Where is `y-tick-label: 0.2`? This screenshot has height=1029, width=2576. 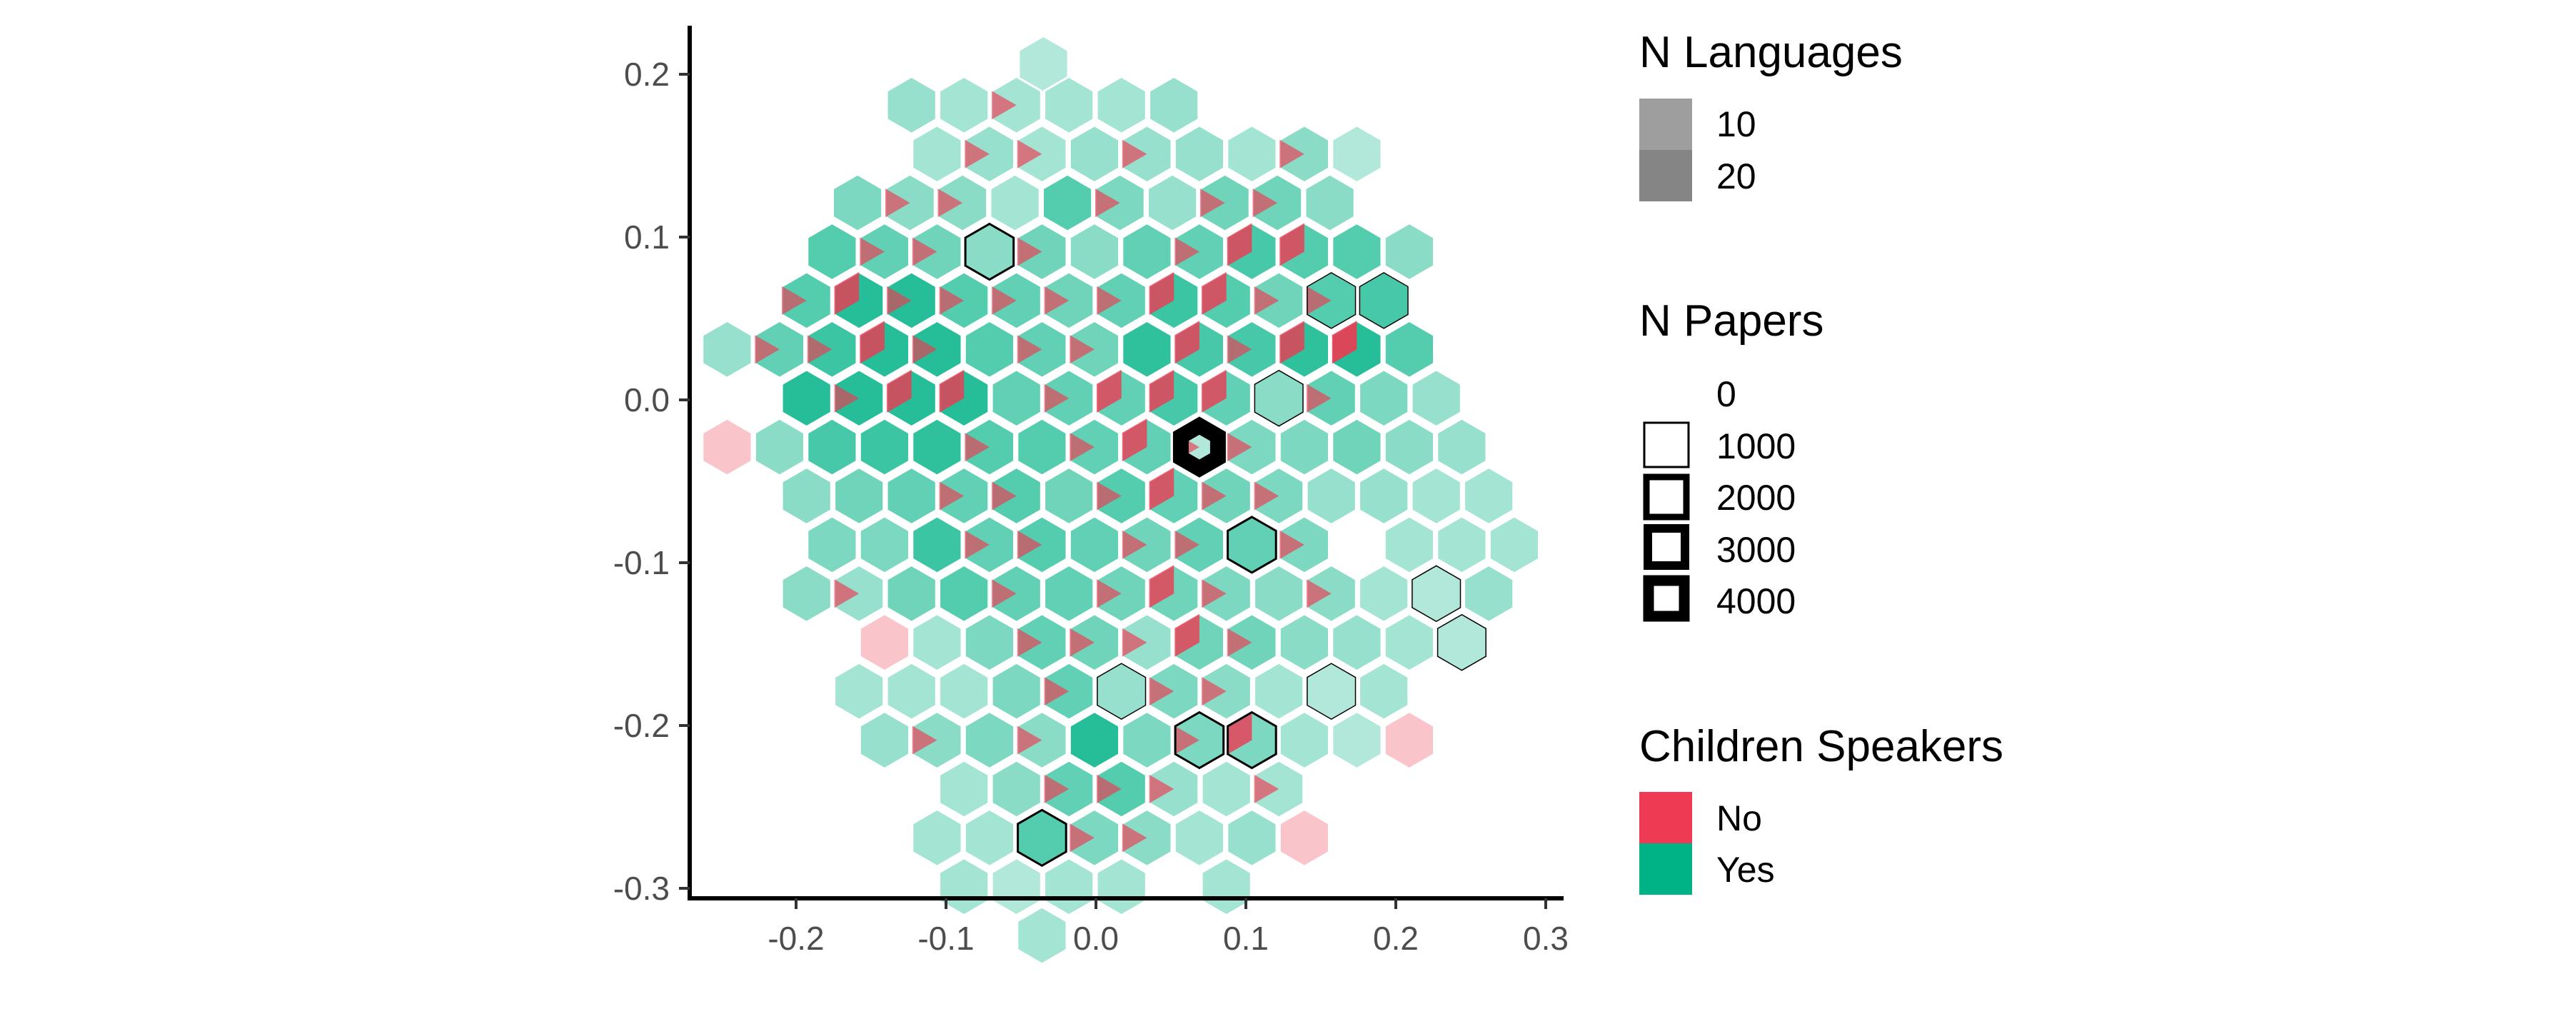 y-tick-label: 0.2 is located at coordinates (647, 74).